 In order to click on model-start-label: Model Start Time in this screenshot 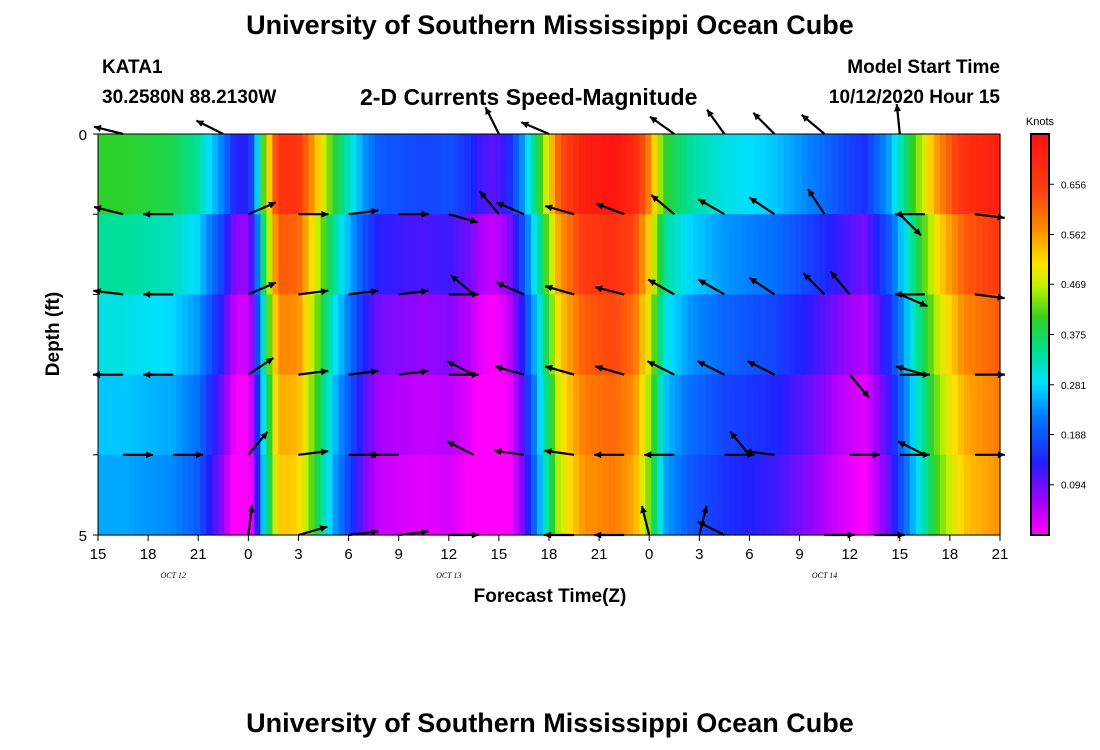, I will do `click(923, 67)`.